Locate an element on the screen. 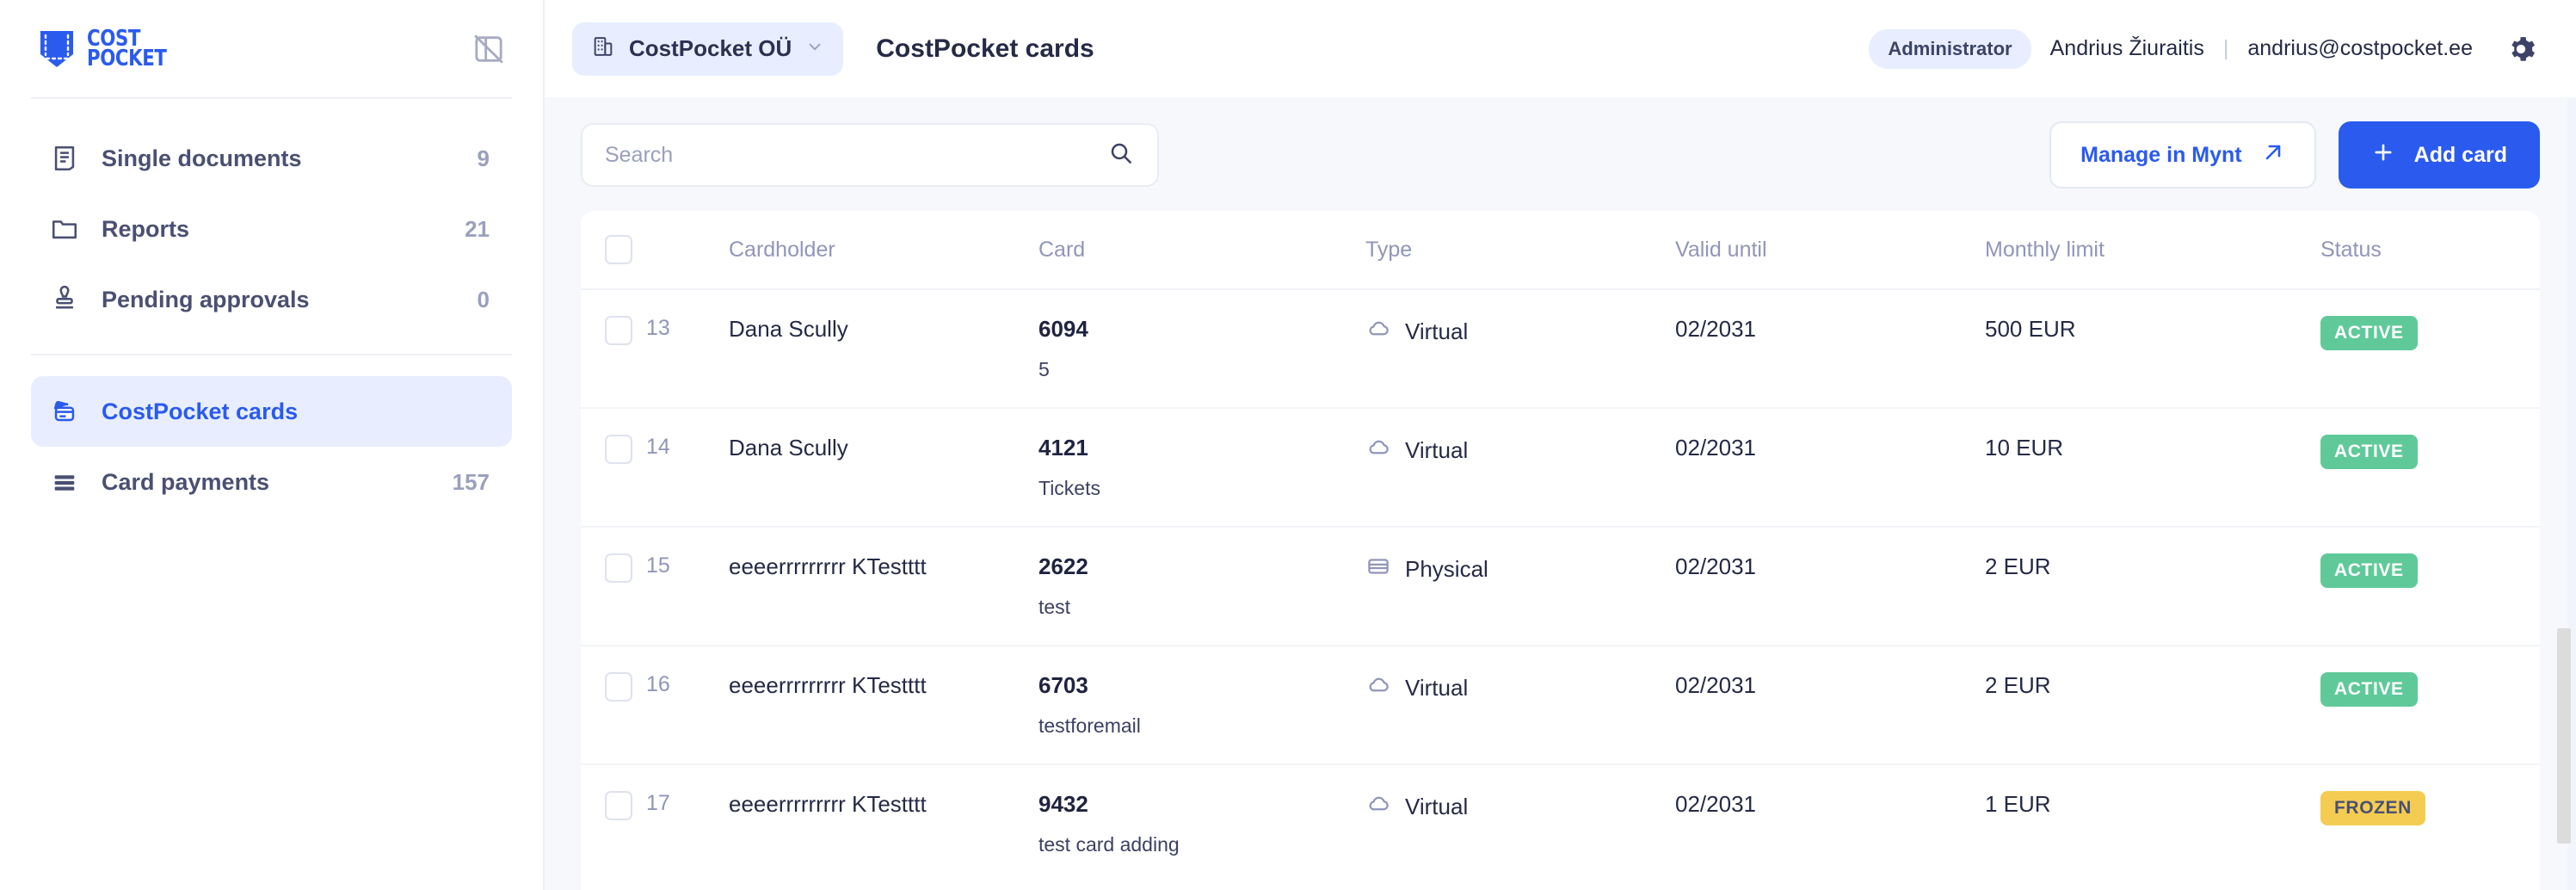 The height and width of the screenshot is (890, 2576). status-badge: ACTIVE is located at coordinates (2369, 689).